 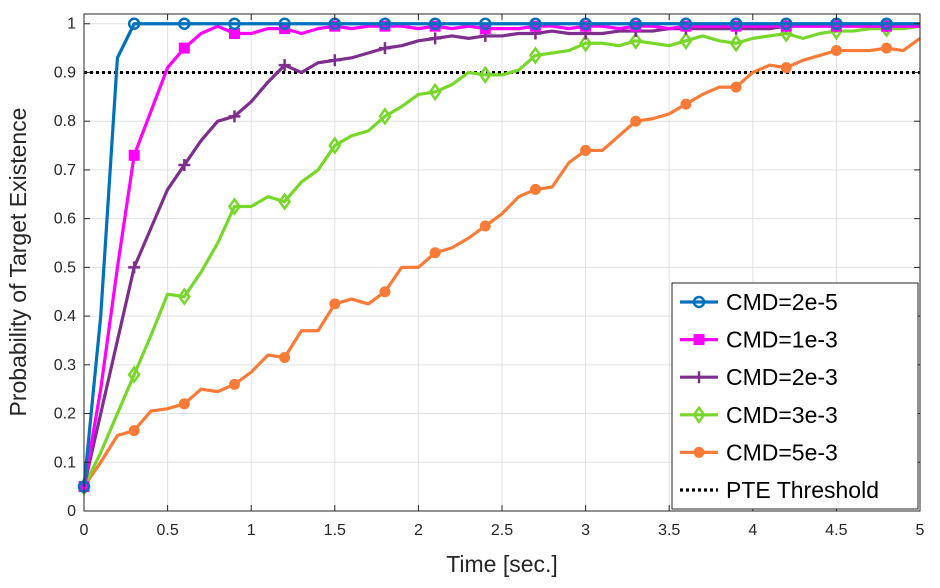 What do you see at coordinates (65, 170) in the screenshot?
I see `y-tick-label: 0.7` at bounding box center [65, 170].